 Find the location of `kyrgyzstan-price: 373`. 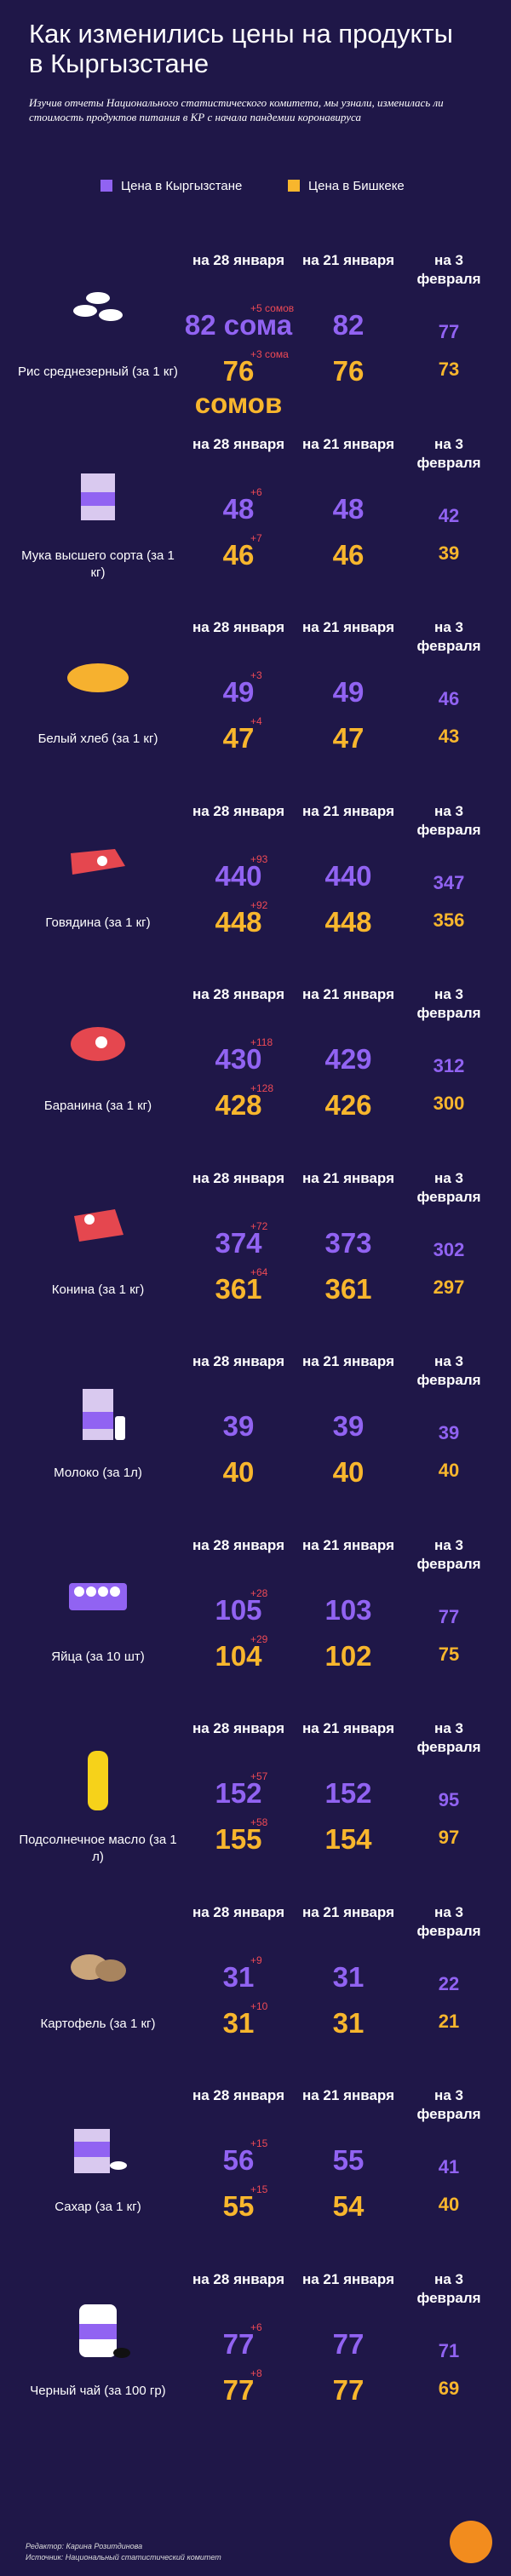

kyrgyzstan-price: 373 is located at coordinates (348, 1242).